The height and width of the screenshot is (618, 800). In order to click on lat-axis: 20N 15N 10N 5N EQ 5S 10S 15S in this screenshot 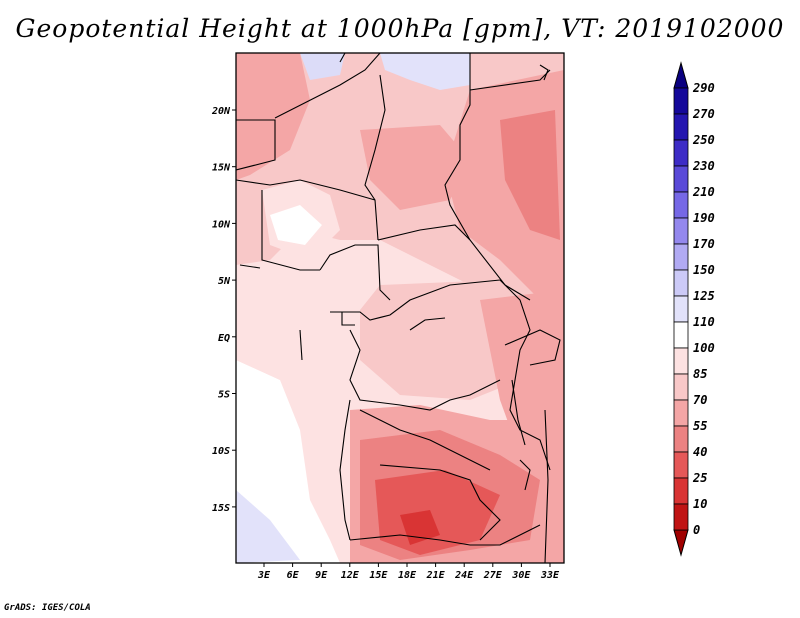, I will do `click(223, 310)`.